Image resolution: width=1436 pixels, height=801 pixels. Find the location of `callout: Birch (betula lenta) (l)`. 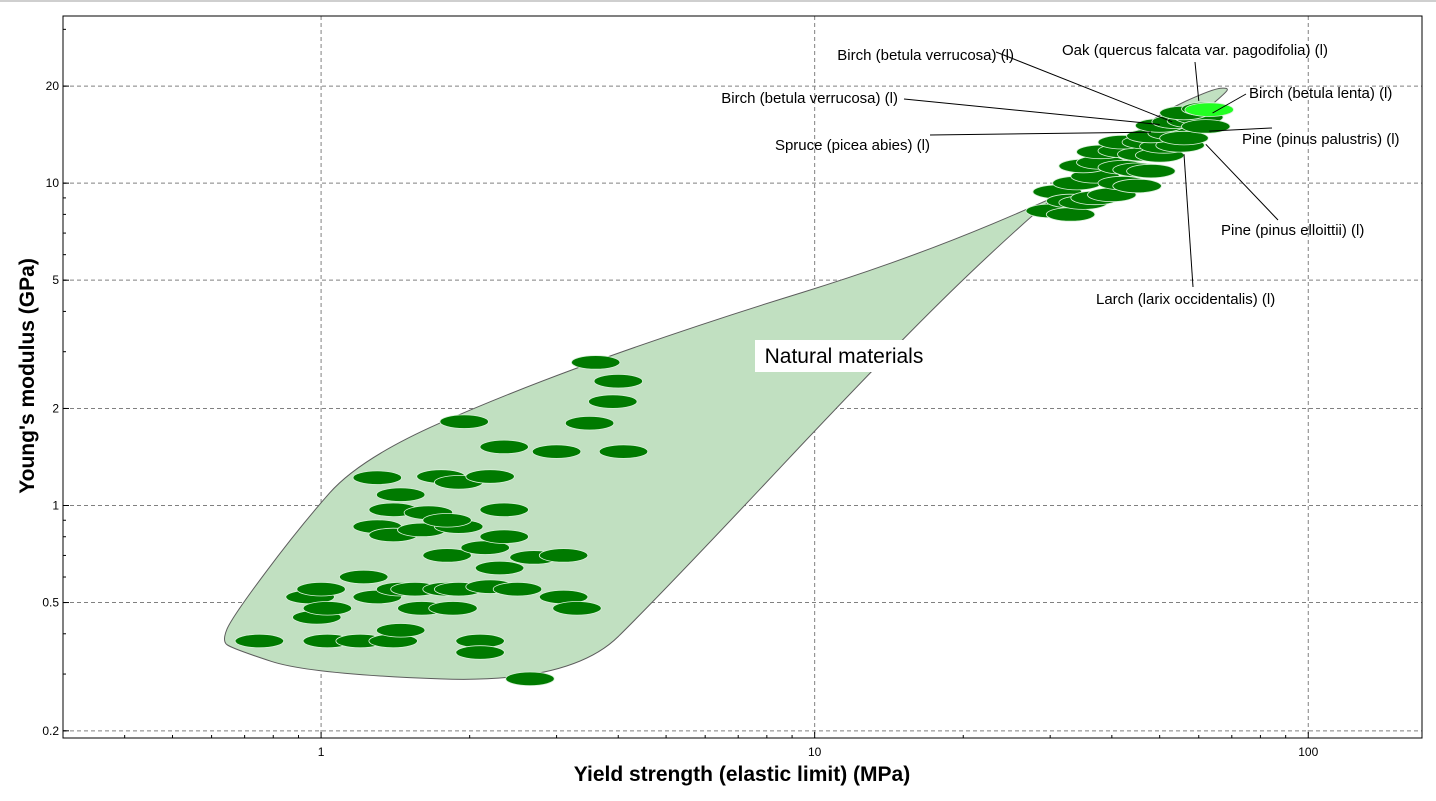

callout: Birch (betula lenta) (l) is located at coordinates (1302, 99).